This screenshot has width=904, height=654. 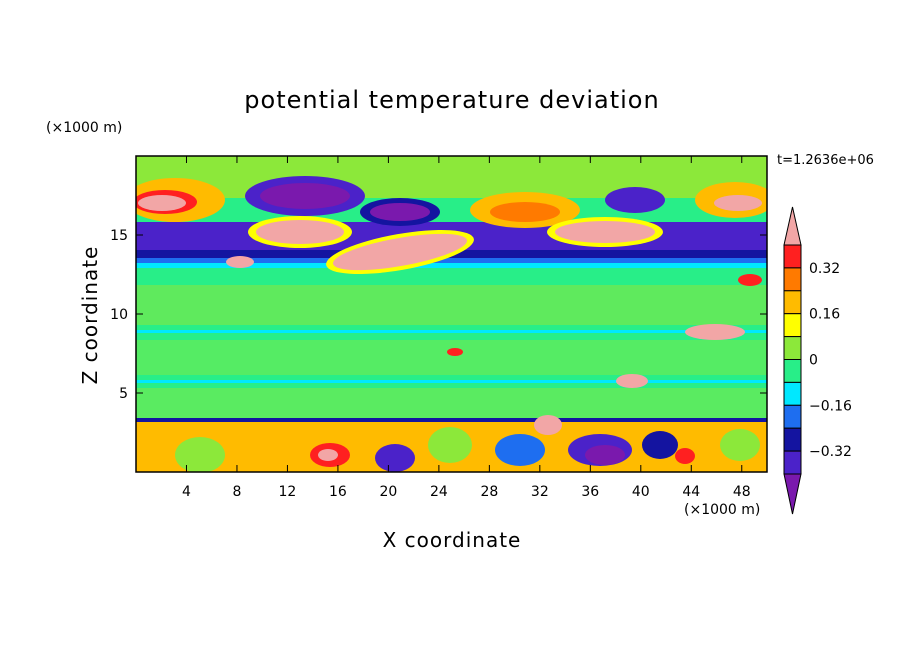 I want to click on x-axis-label: X coordinate, so click(x=452, y=540).